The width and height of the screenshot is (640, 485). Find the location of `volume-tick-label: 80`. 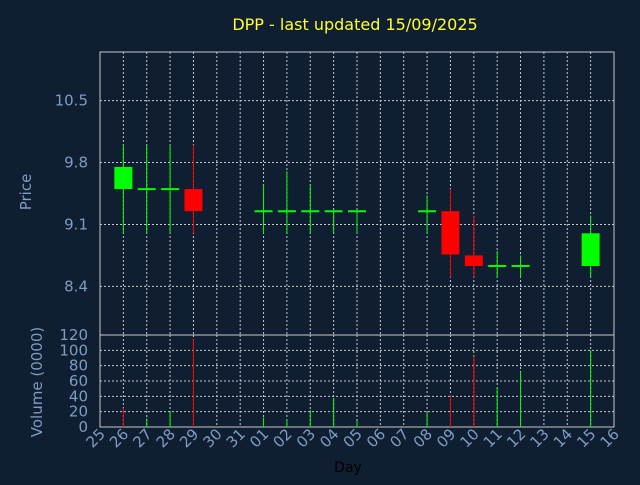

volume-tick-label: 80 is located at coordinates (78, 366).